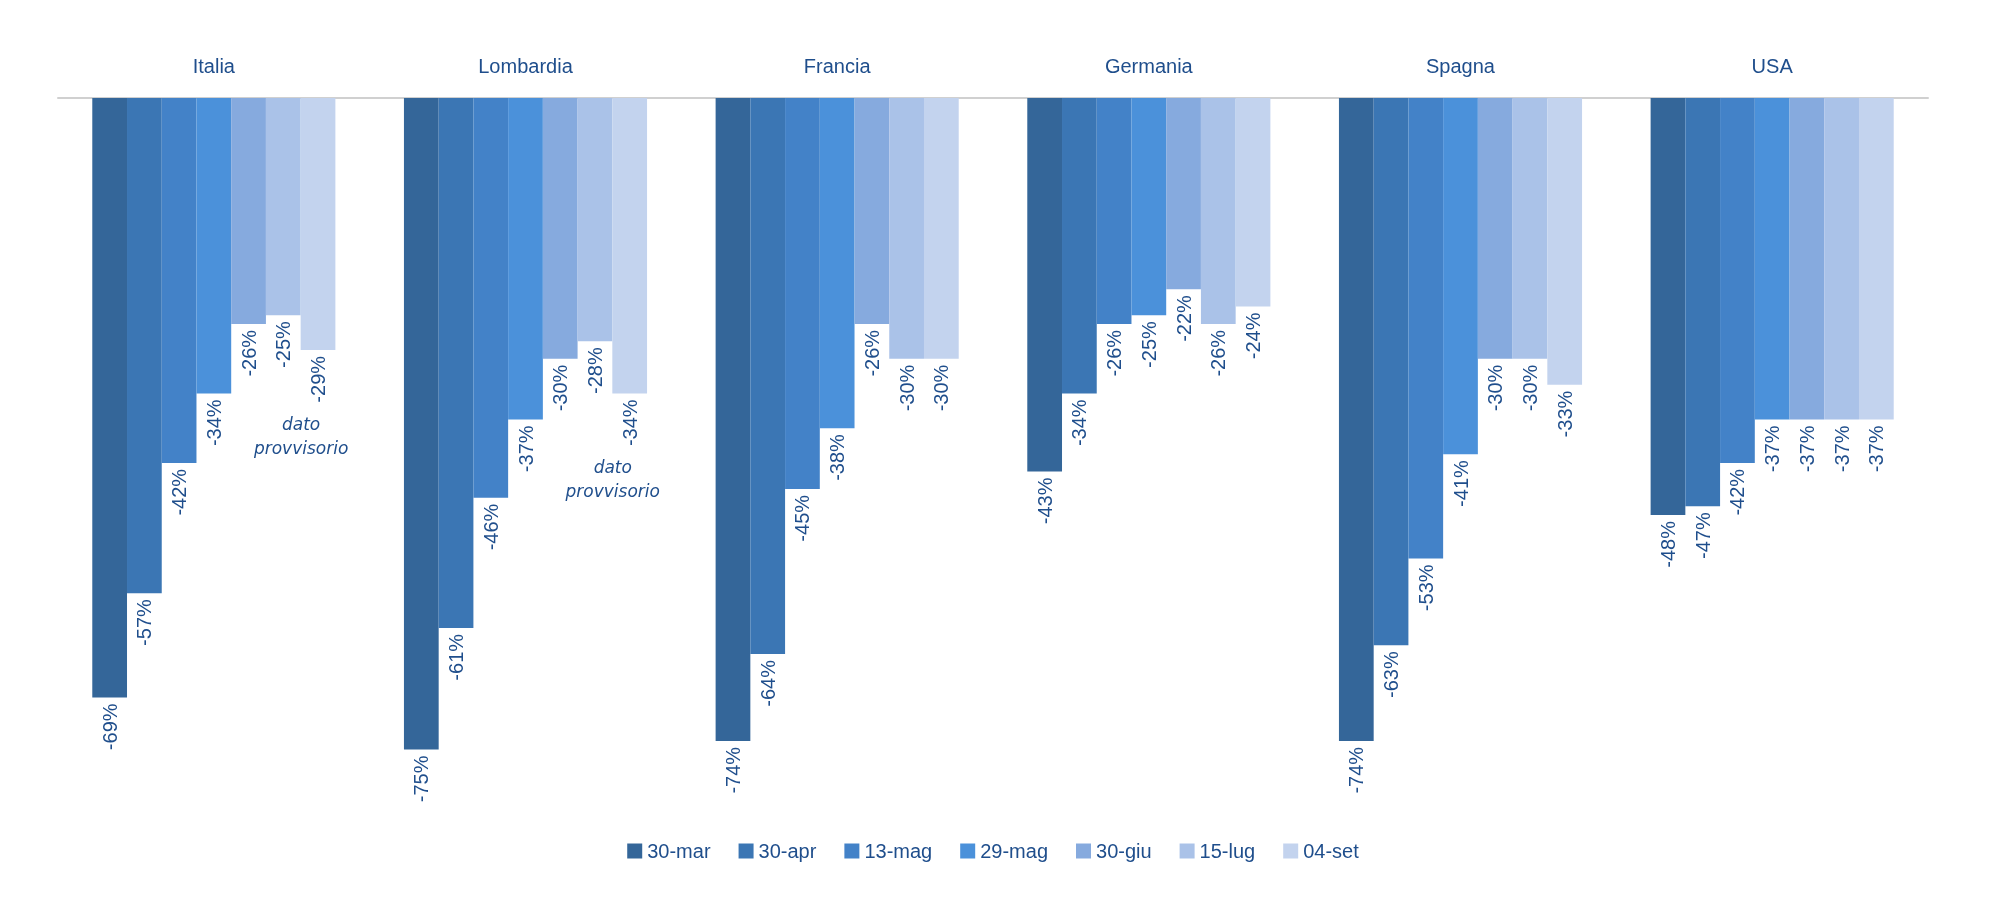  What do you see at coordinates (787, 851) in the screenshot?
I see `legend-label: 30-apr` at bounding box center [787, 851].